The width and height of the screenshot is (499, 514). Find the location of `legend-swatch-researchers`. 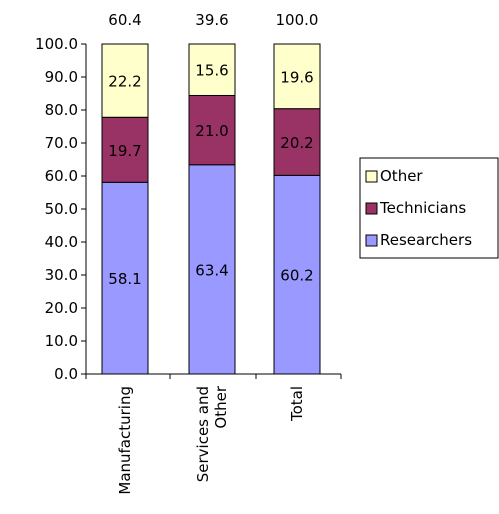

legend-swatch-researchers is located at coordinates (371, 240).